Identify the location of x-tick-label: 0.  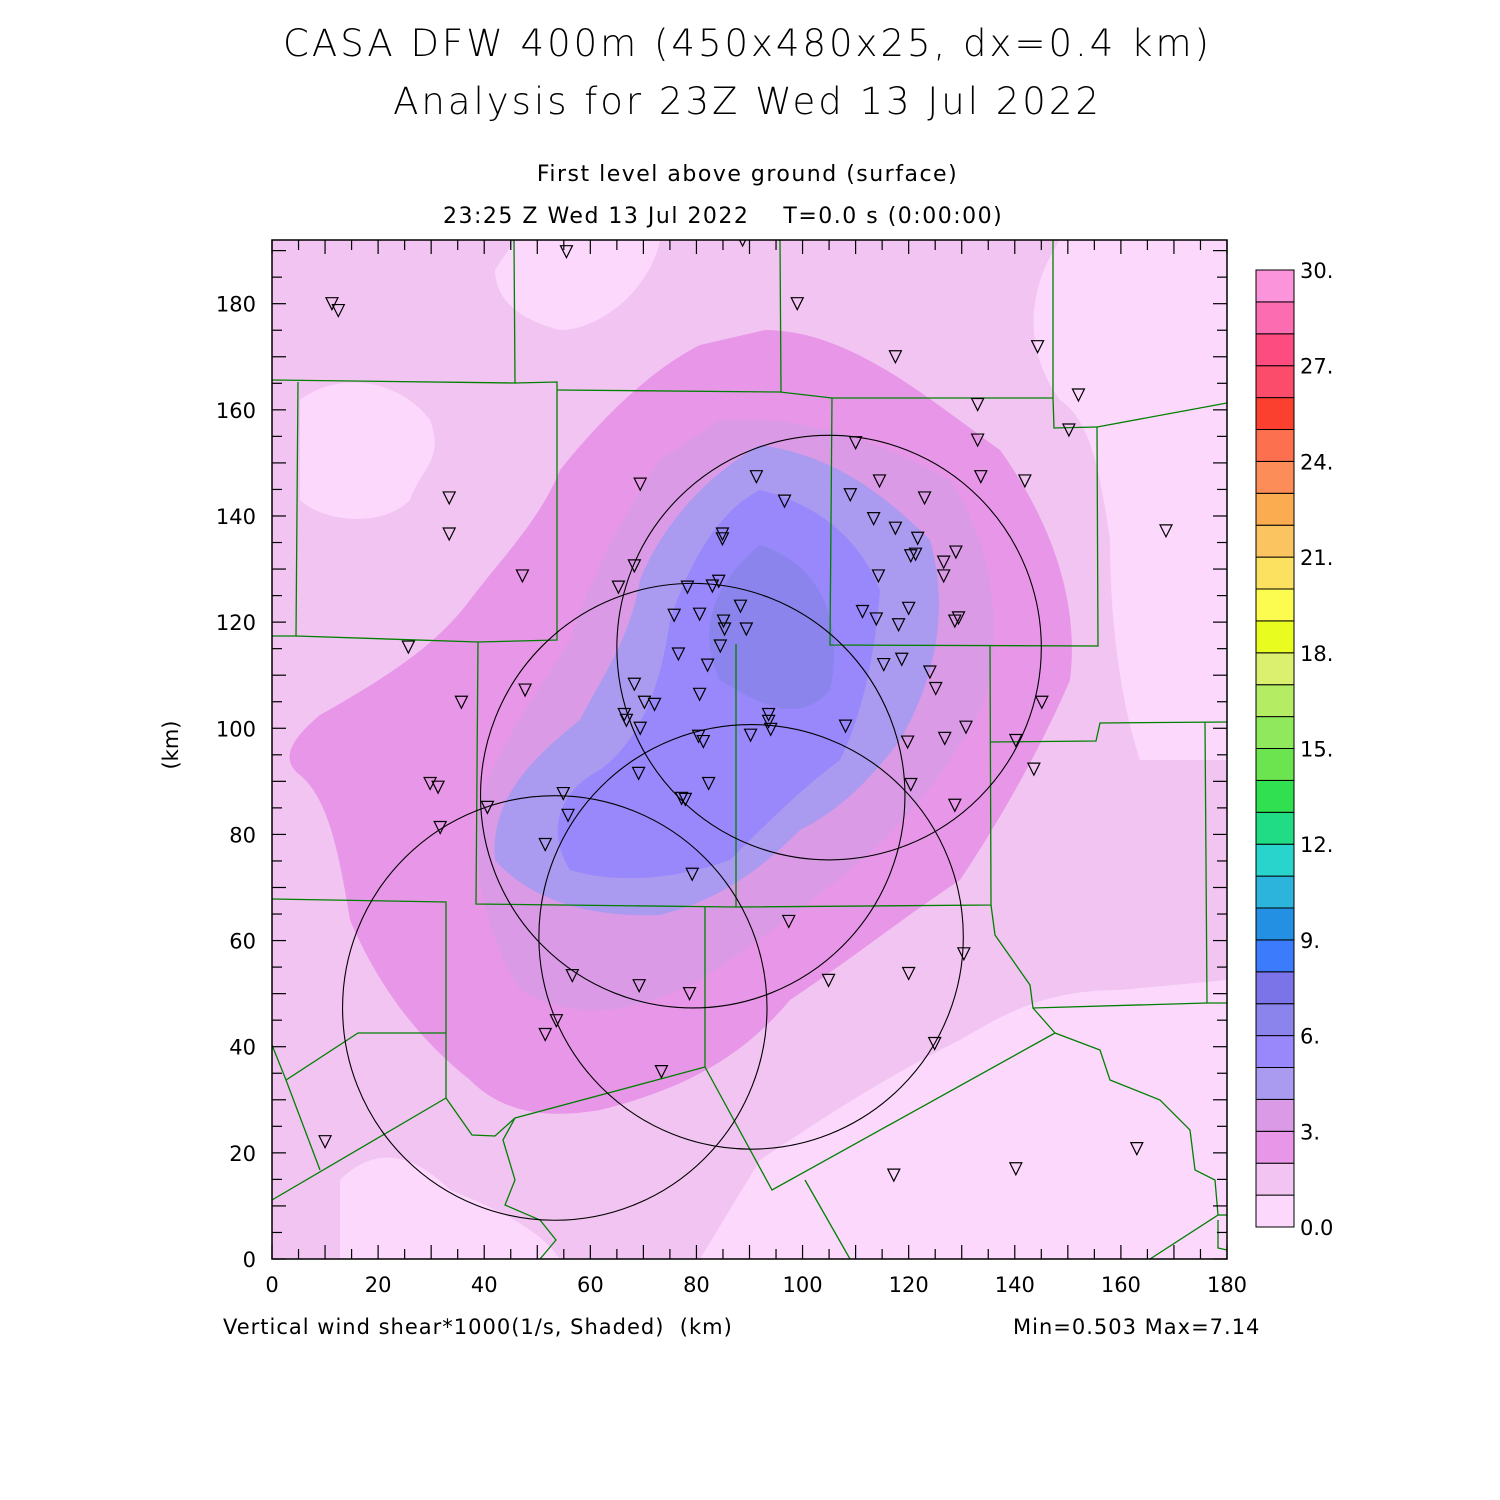
(271, 1285).